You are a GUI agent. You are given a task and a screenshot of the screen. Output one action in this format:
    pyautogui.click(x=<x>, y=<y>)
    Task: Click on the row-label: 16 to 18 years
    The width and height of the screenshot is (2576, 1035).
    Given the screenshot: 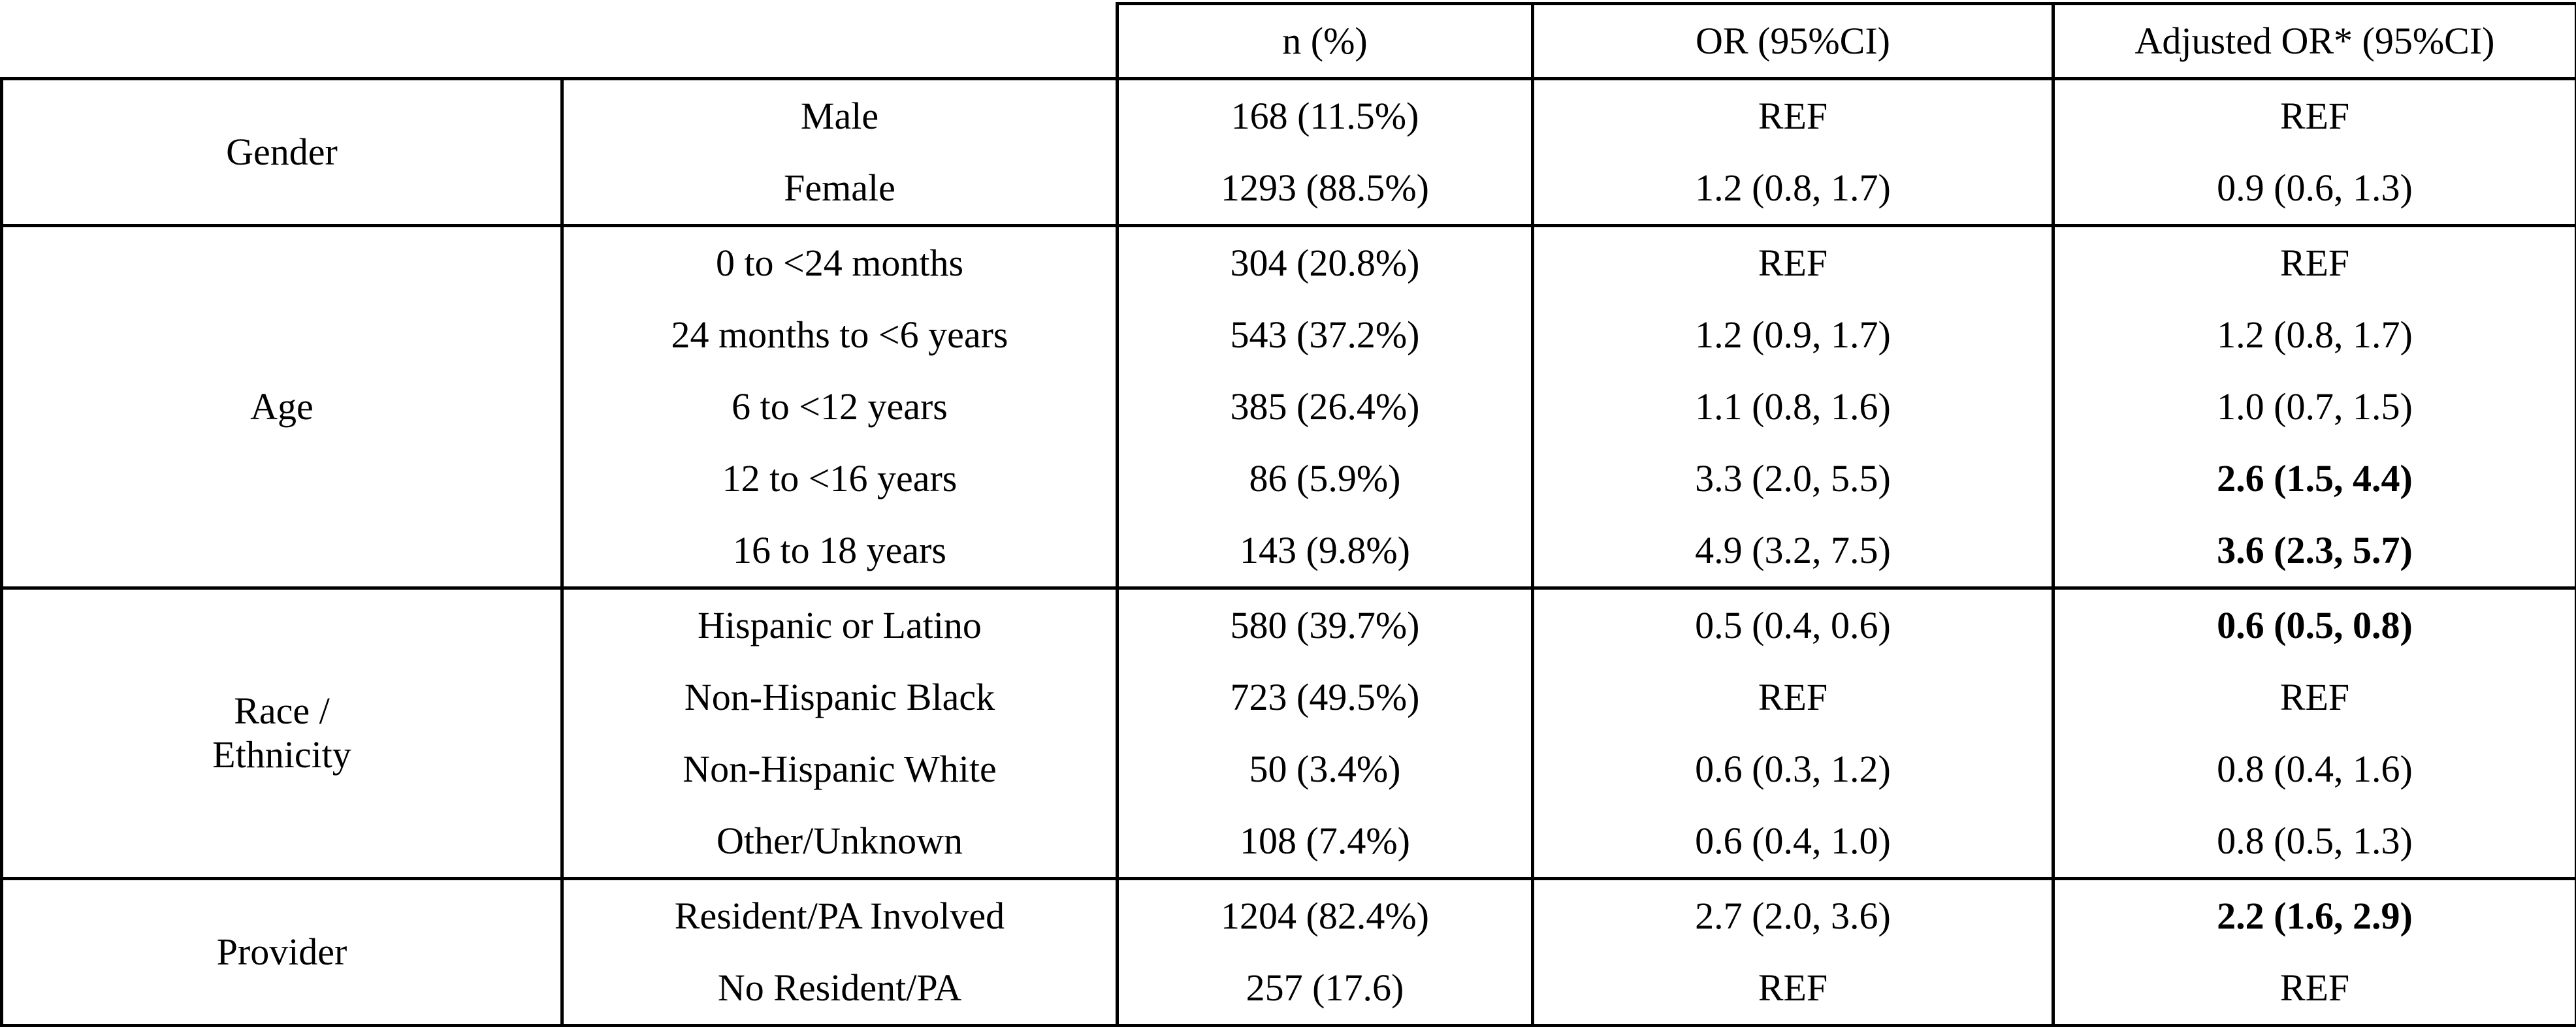 What is the action you would take?
    pyautogui.click(x=839, y=552)
    